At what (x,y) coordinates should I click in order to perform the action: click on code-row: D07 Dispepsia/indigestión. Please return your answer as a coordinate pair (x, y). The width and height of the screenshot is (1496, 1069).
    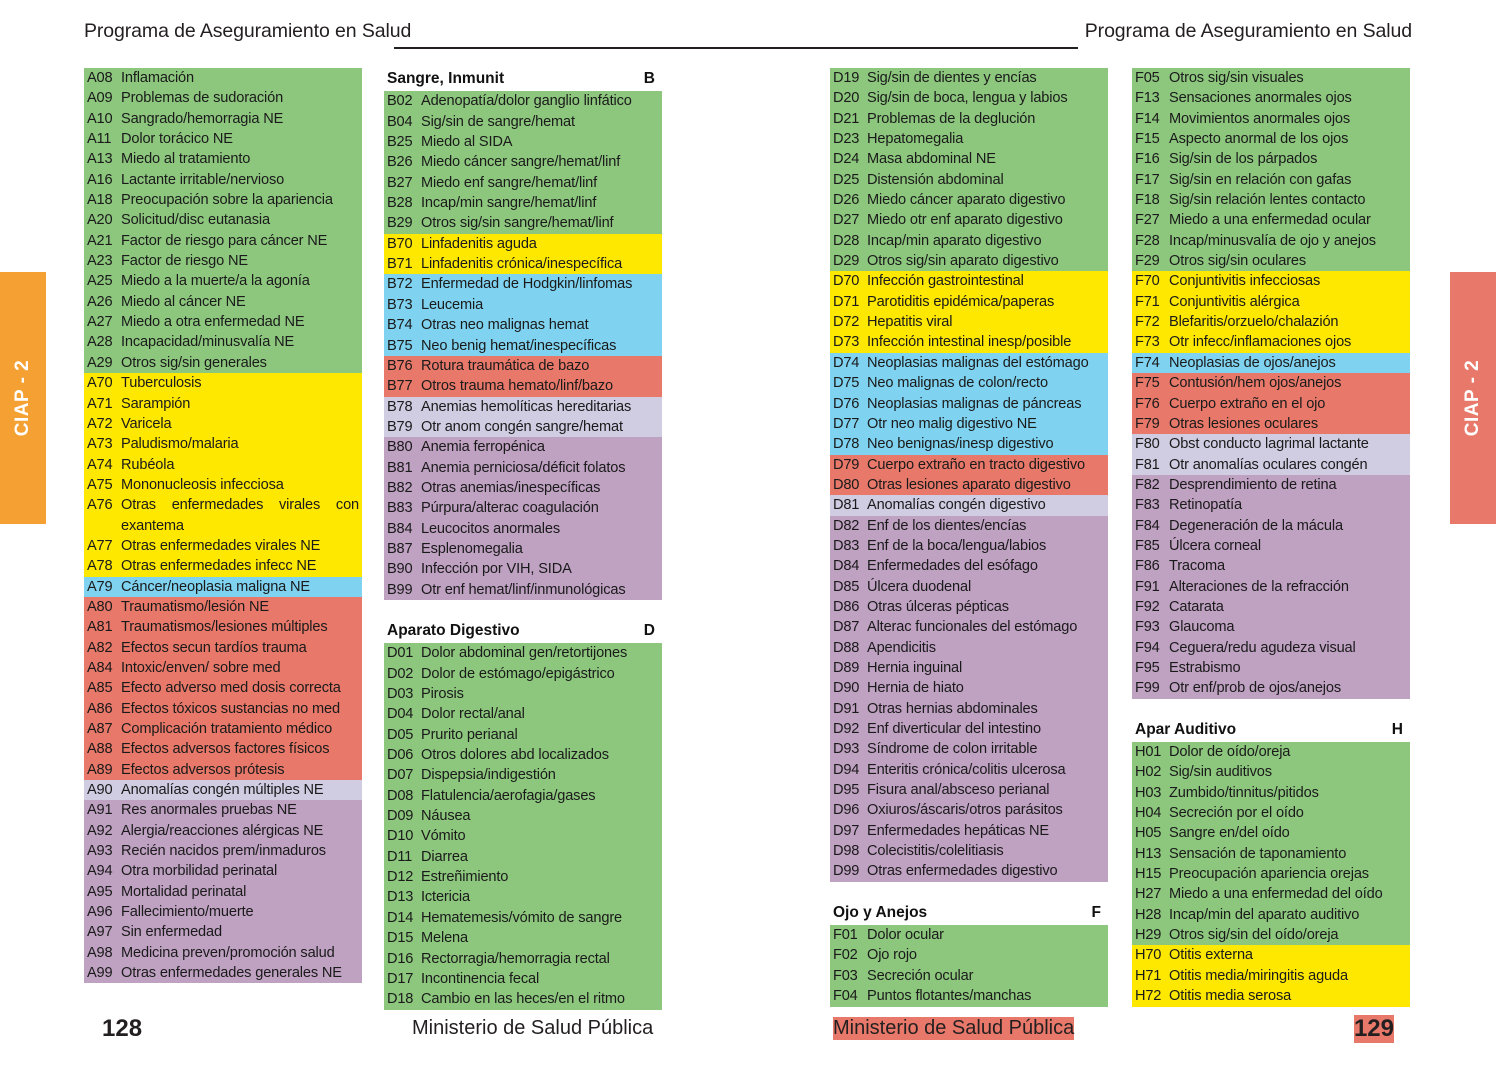
    Looking at the image, I should click on (523, 775).